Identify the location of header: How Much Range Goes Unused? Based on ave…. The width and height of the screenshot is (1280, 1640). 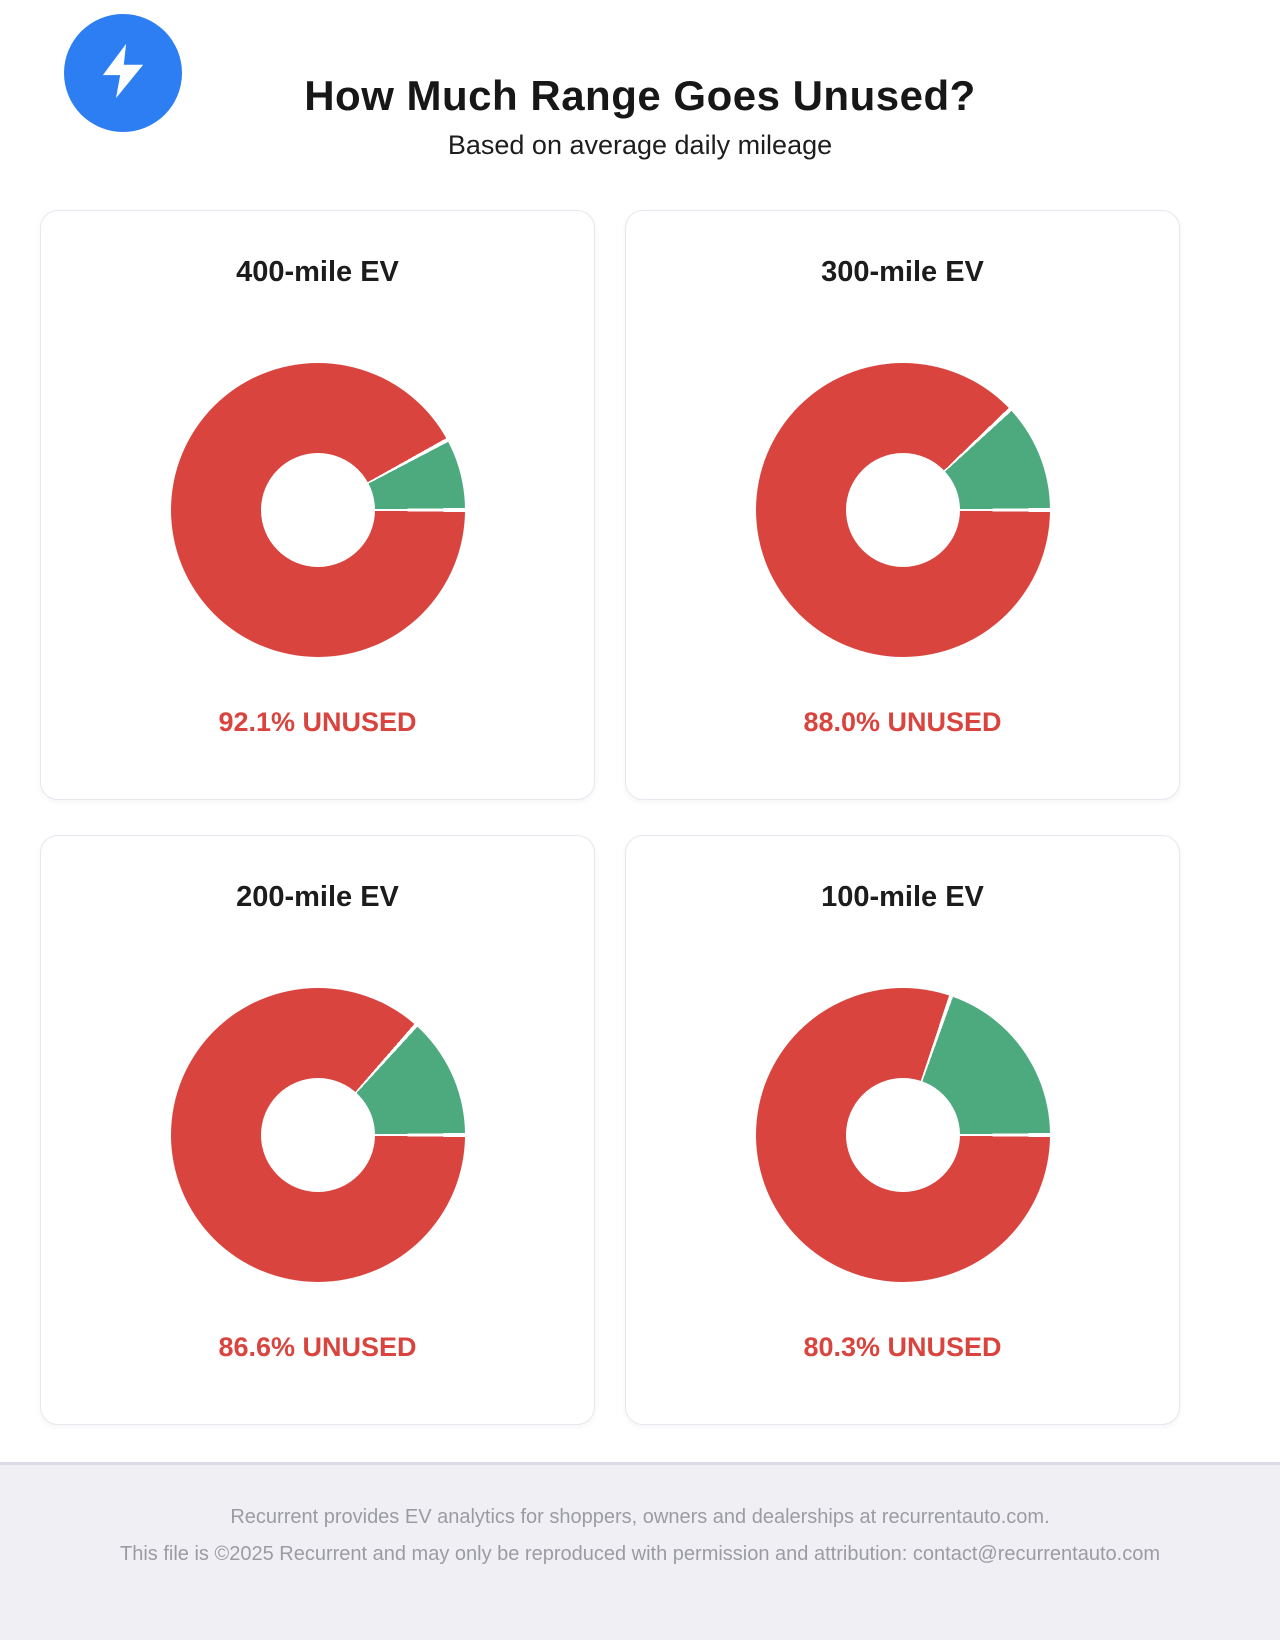
(640, 116).